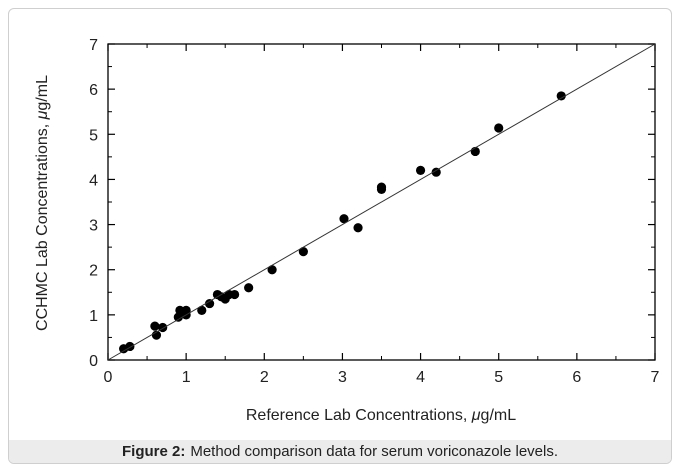  Describe the element at coordinates (93, 90) in the screenshot. I see `y-tick-label: 6` at that location.